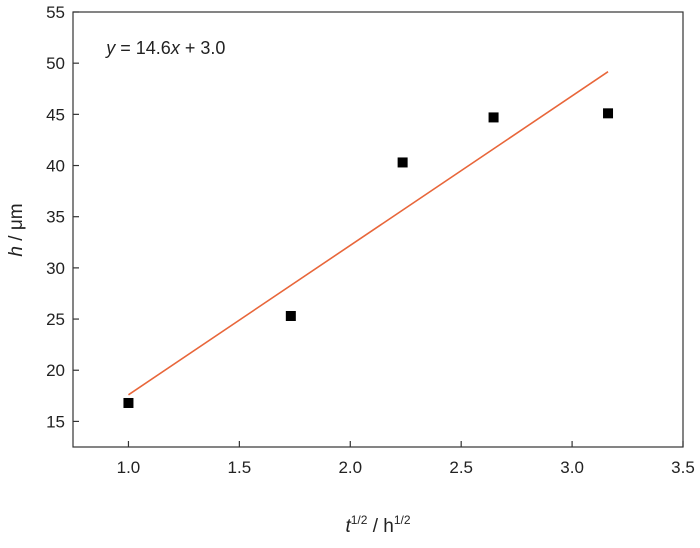 The height and width of the screenshot is (548, 700). Describe the element at coordinates (683, 467) in the screenshot. I see `x-tick-label: 3.5` at that location.